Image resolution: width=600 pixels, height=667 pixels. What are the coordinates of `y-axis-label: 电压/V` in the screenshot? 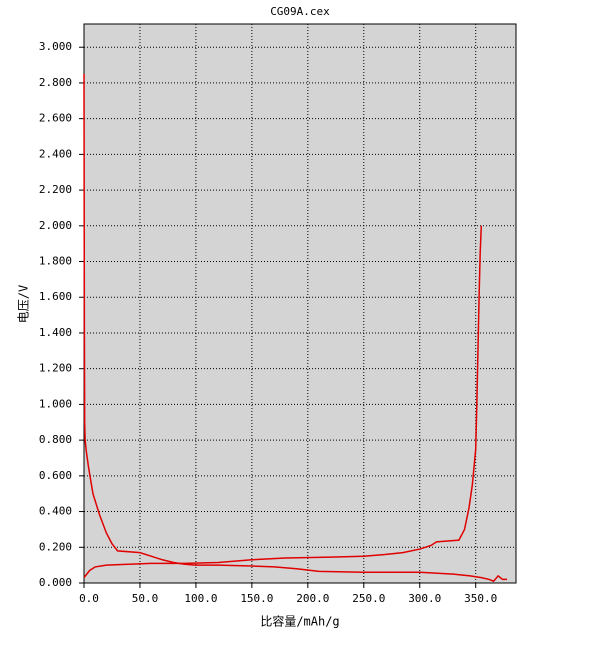 It's located at (24, 304).